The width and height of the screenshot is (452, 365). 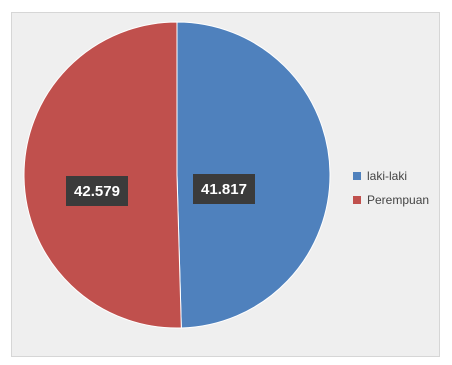 I want to click on data-label-box-perempuan, so click(x=97, y=191).